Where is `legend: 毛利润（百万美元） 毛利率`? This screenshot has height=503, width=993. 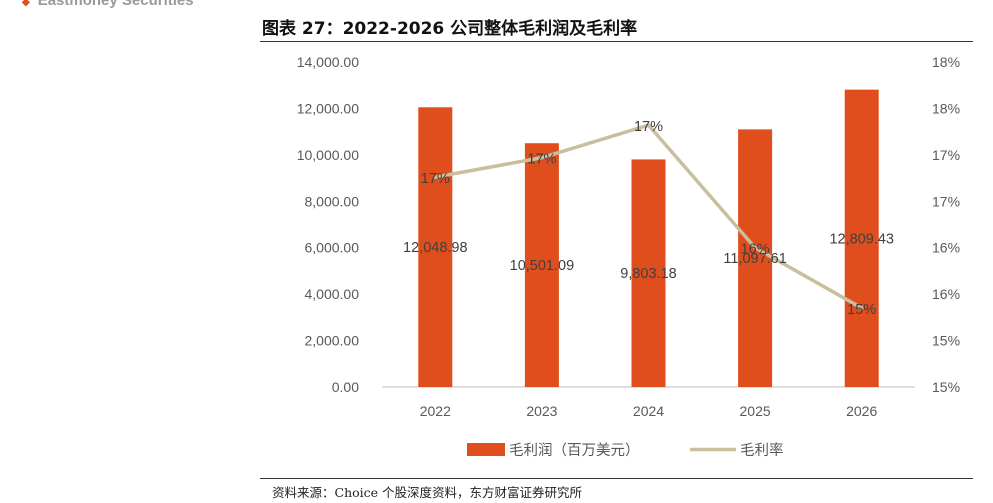
legend: 毛利润（百万美元） 毛利率 is located at coordinates (625, 450).